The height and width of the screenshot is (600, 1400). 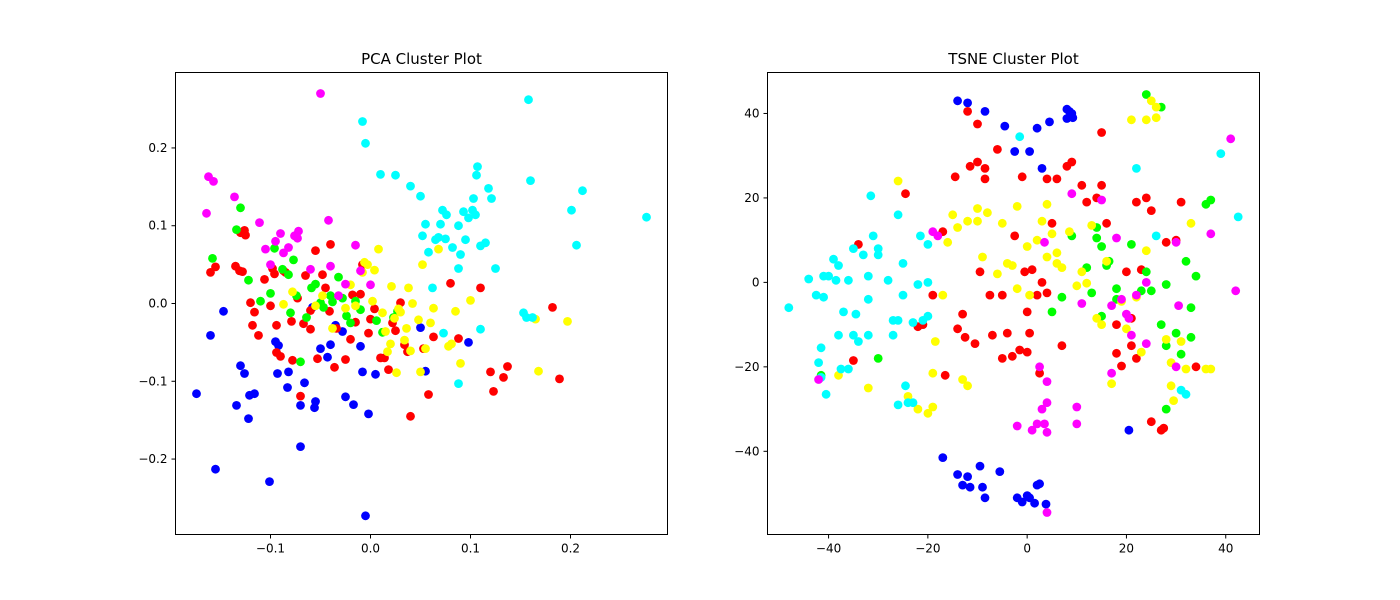 What do you see at coordinates (1013, 59) in the screenshot?
I see `tsne-chart-title: TSNE Cluster Plot` at bounding box center [1013, 59].